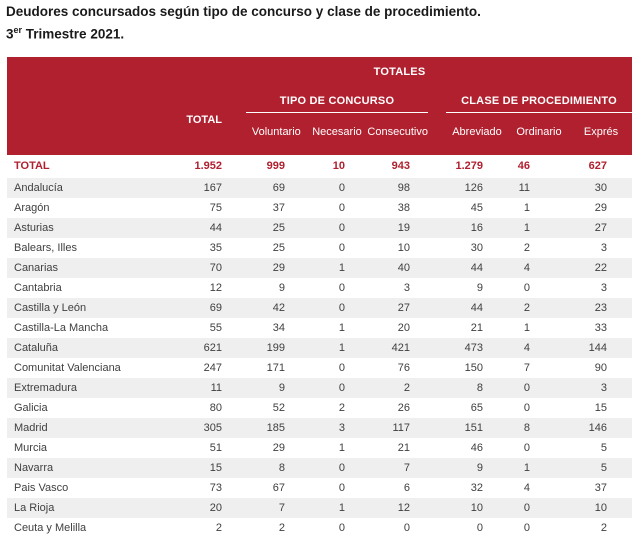  I want to click on header-totales: TOTALES, so click(399, 72).